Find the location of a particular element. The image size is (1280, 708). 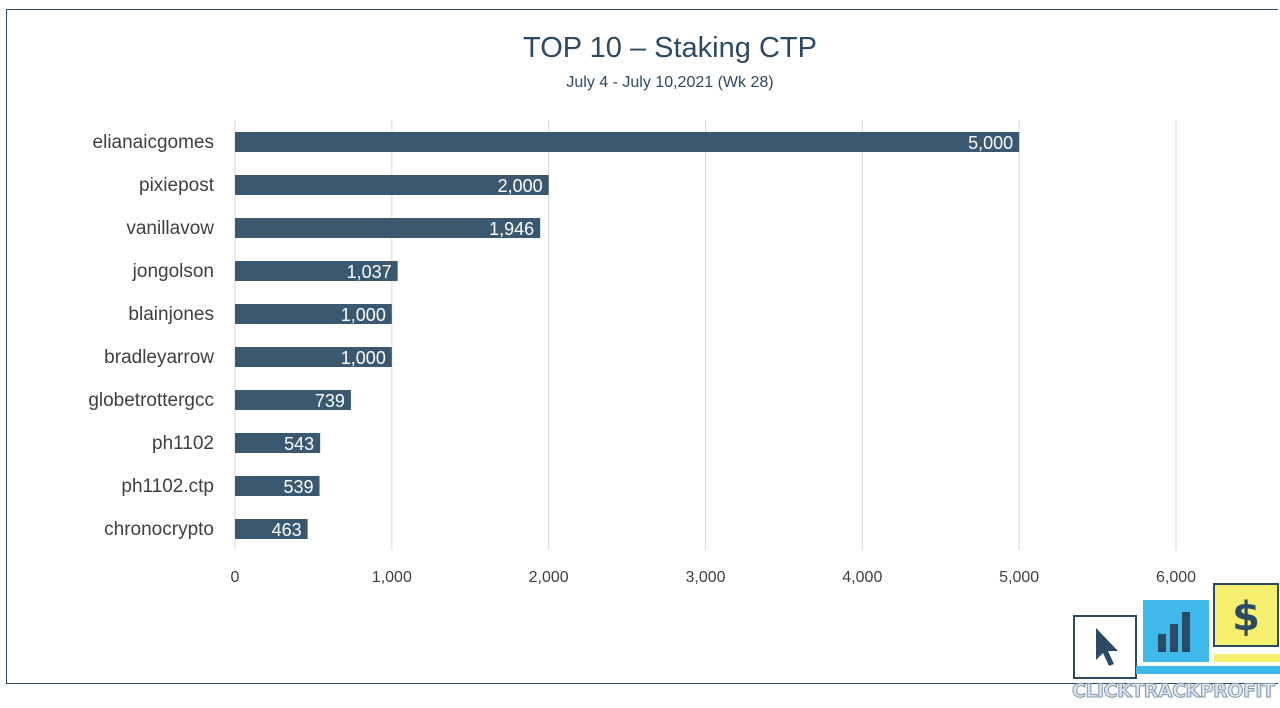

value-label: 2,000 is located at coordinates (520, 186).